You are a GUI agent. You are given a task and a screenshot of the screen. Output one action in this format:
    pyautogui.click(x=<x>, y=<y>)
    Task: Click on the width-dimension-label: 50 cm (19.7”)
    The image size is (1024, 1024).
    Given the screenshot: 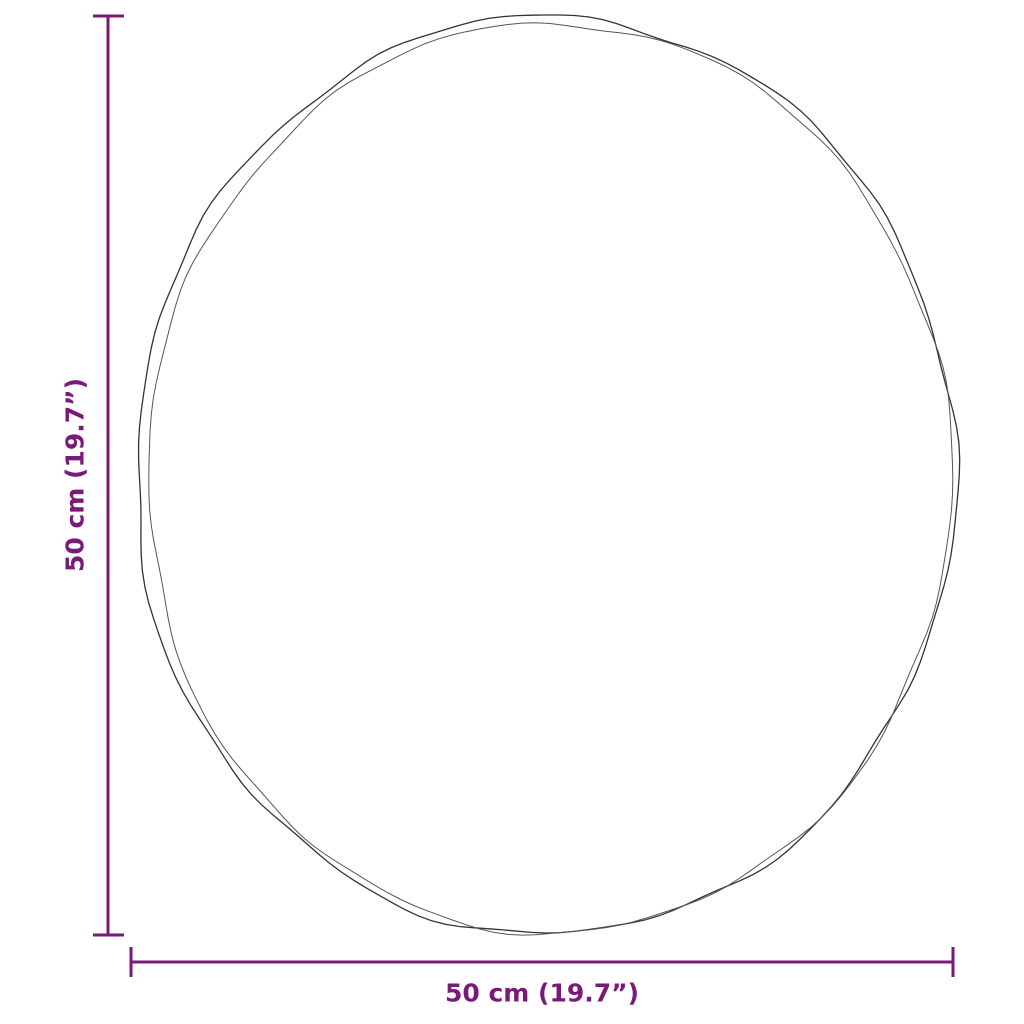 What is the action you would take?
    pyautogui.click(x=542, y=993)
    